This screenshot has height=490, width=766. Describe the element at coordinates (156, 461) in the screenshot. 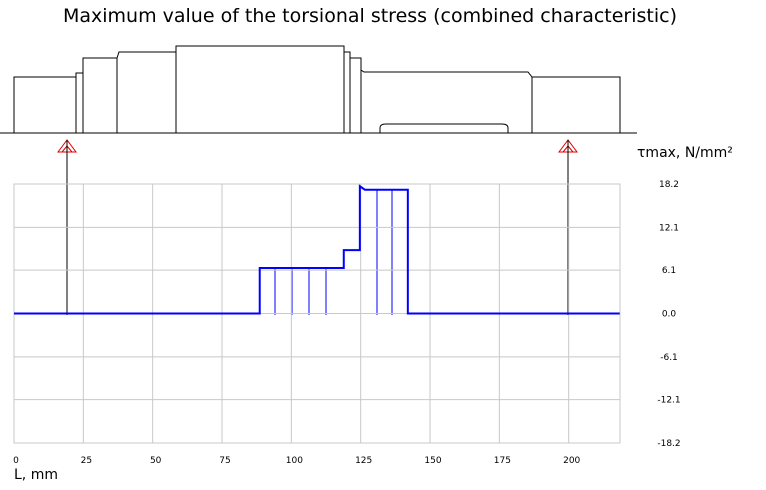

I see `x-tick-label: 50` at that location.